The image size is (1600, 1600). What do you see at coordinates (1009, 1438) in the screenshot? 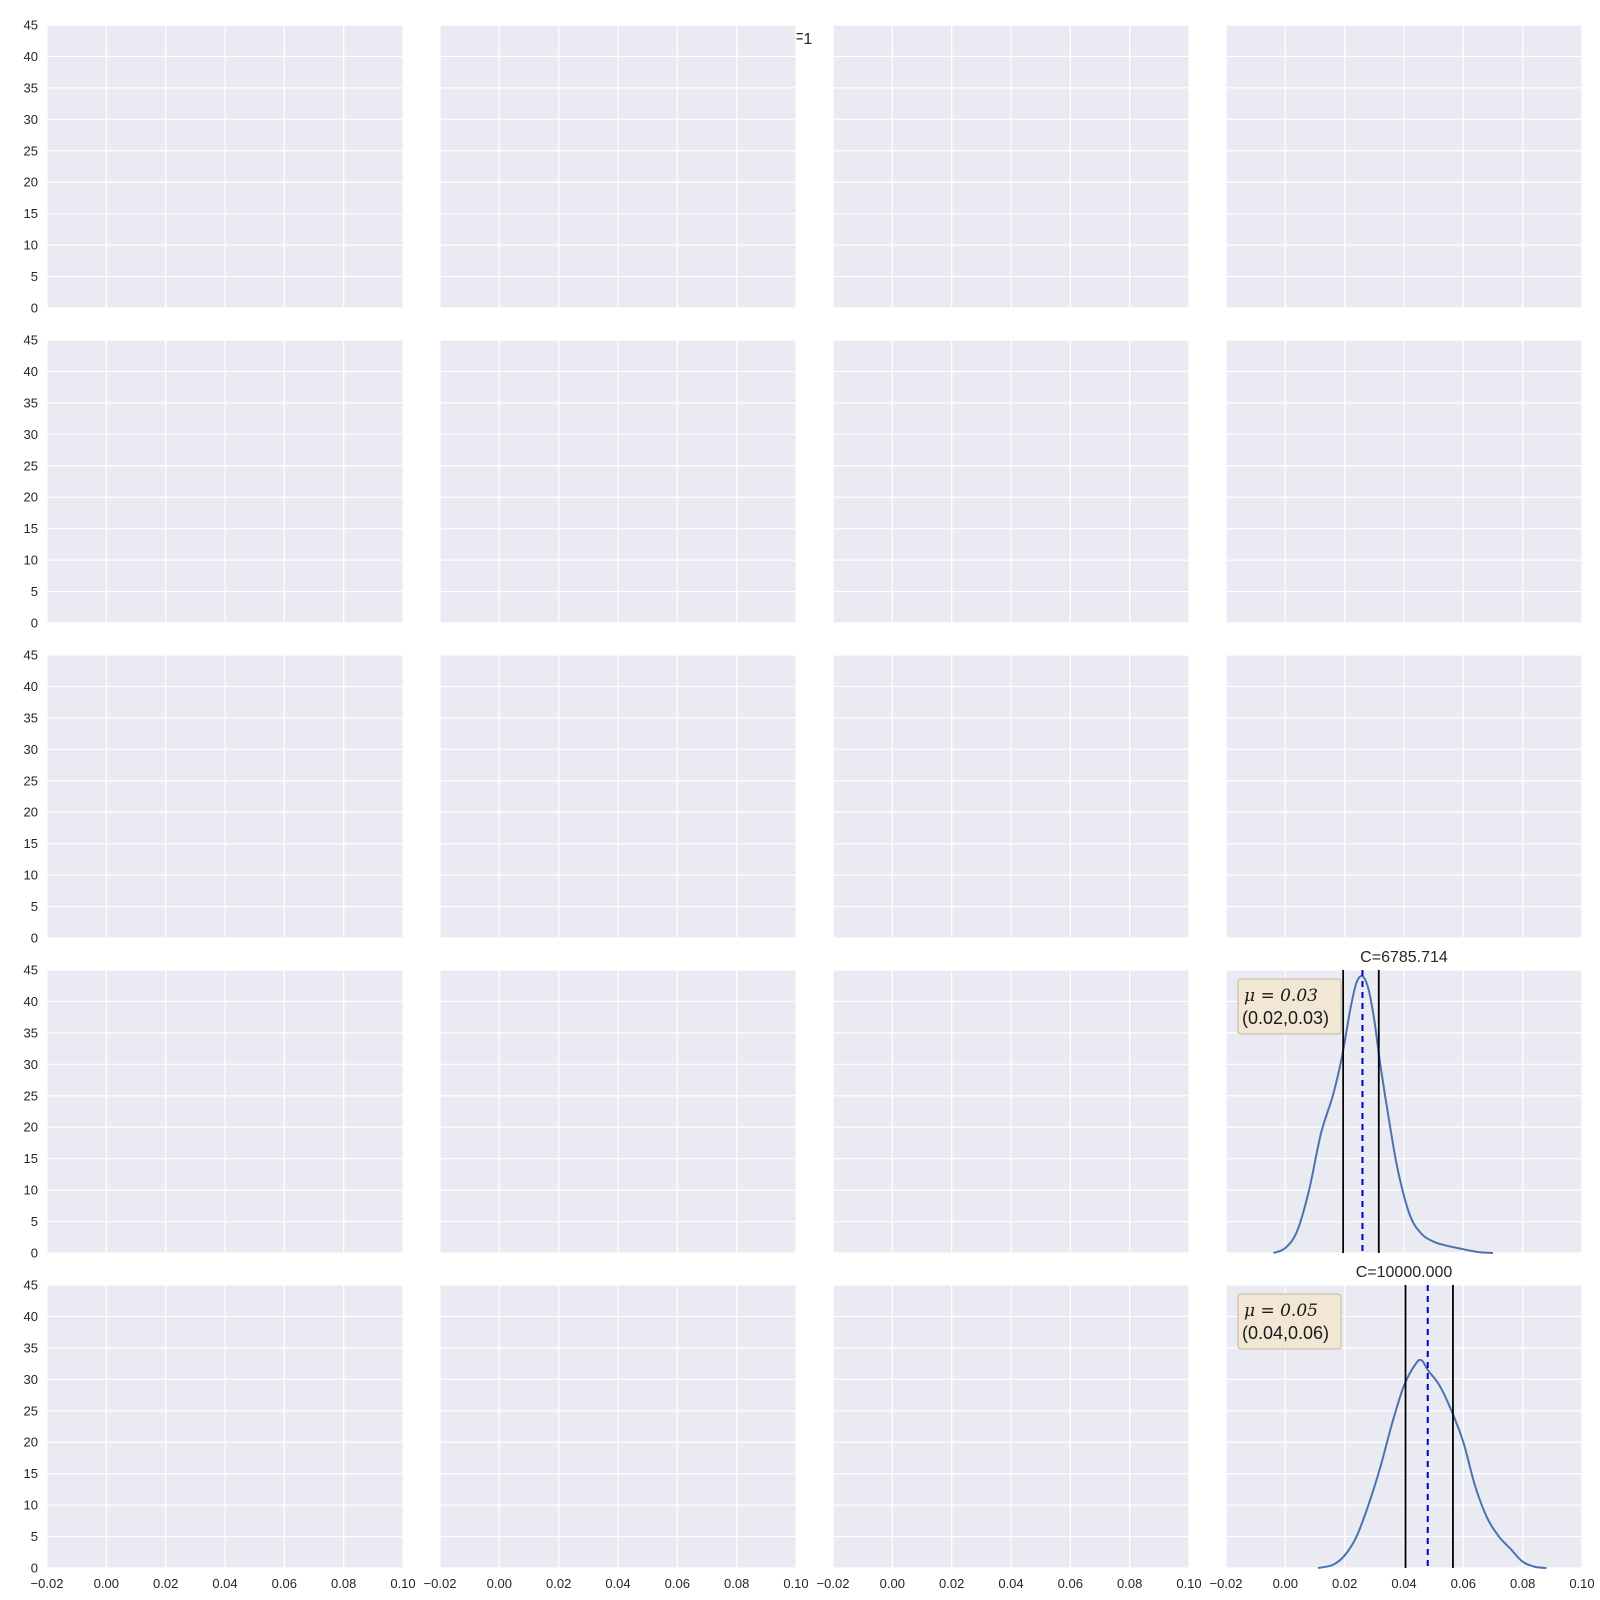
I see `subplot-r5-c3: −0.02 0.00 0.02 0.04 0.06 0.08 0.10` at bounding box center [1009, 1438].